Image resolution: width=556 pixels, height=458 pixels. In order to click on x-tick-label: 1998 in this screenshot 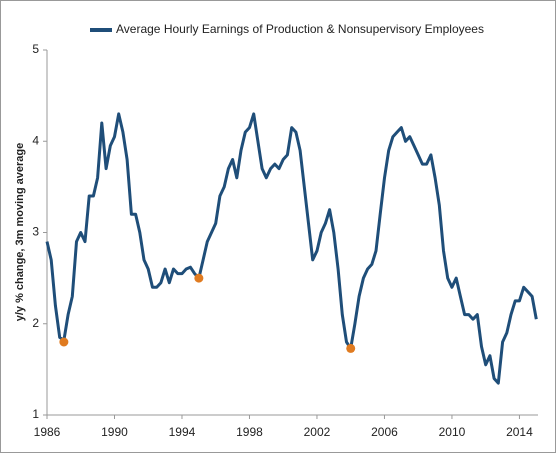, I will do `click(249, 432)`.